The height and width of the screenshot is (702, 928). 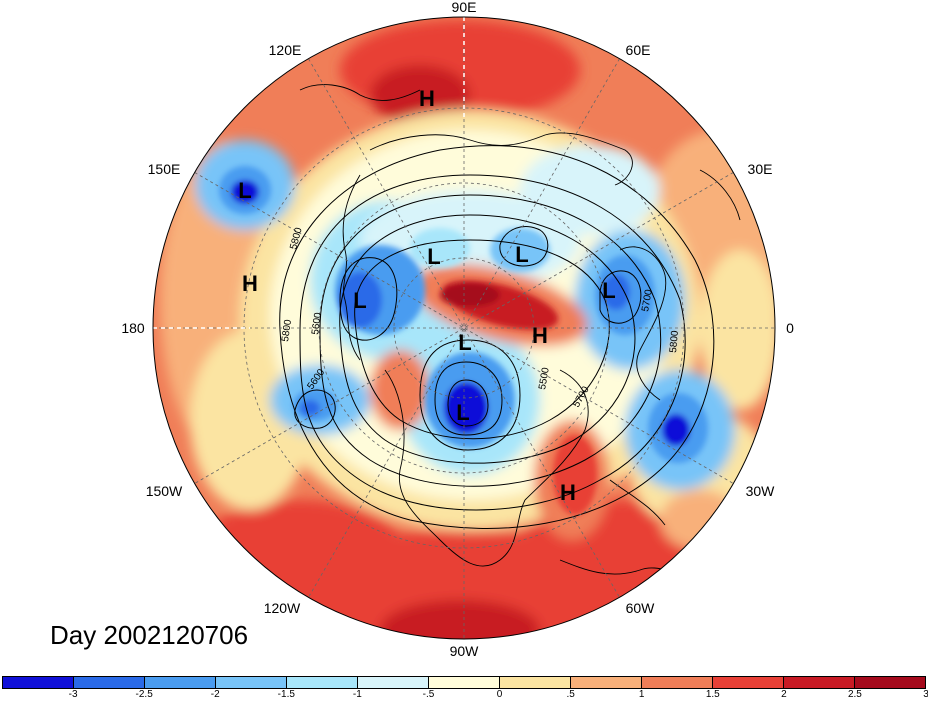 I want to click on lon-label-150w: 150W, so click(x=164, y=491).